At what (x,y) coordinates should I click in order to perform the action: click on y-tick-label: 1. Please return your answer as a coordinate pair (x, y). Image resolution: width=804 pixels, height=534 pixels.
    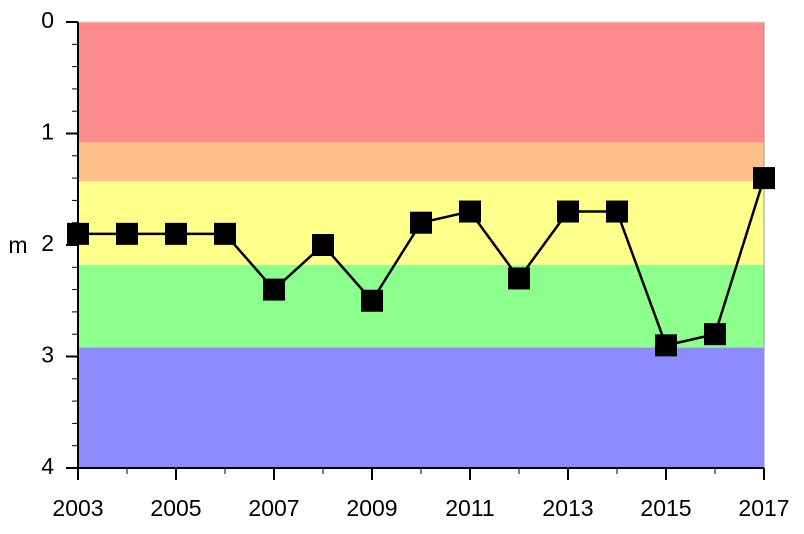
    Looking at the image, I should click on (47, 132).